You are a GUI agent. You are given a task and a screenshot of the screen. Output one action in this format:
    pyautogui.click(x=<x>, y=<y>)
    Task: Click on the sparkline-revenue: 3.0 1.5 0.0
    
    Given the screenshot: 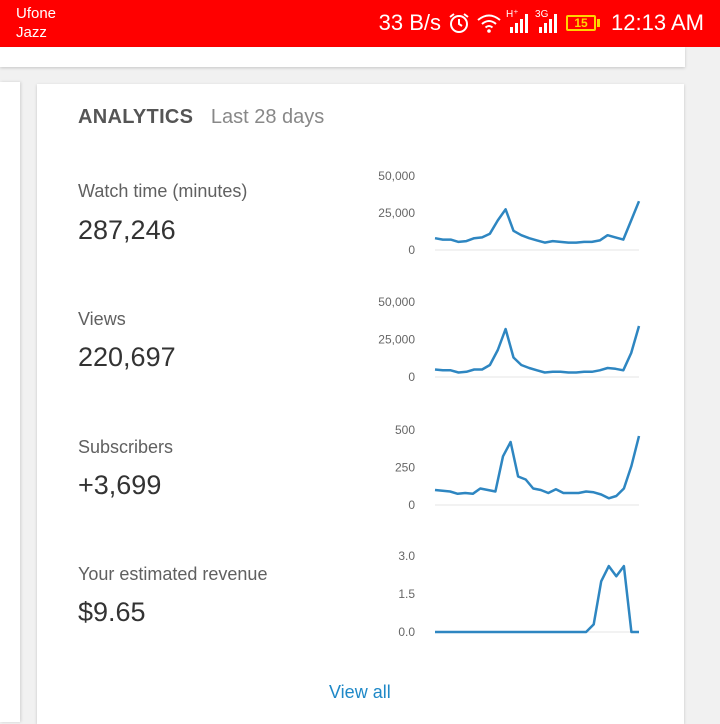 What is the action you would take?
    pyautogui.click(x=518, y=594)
    